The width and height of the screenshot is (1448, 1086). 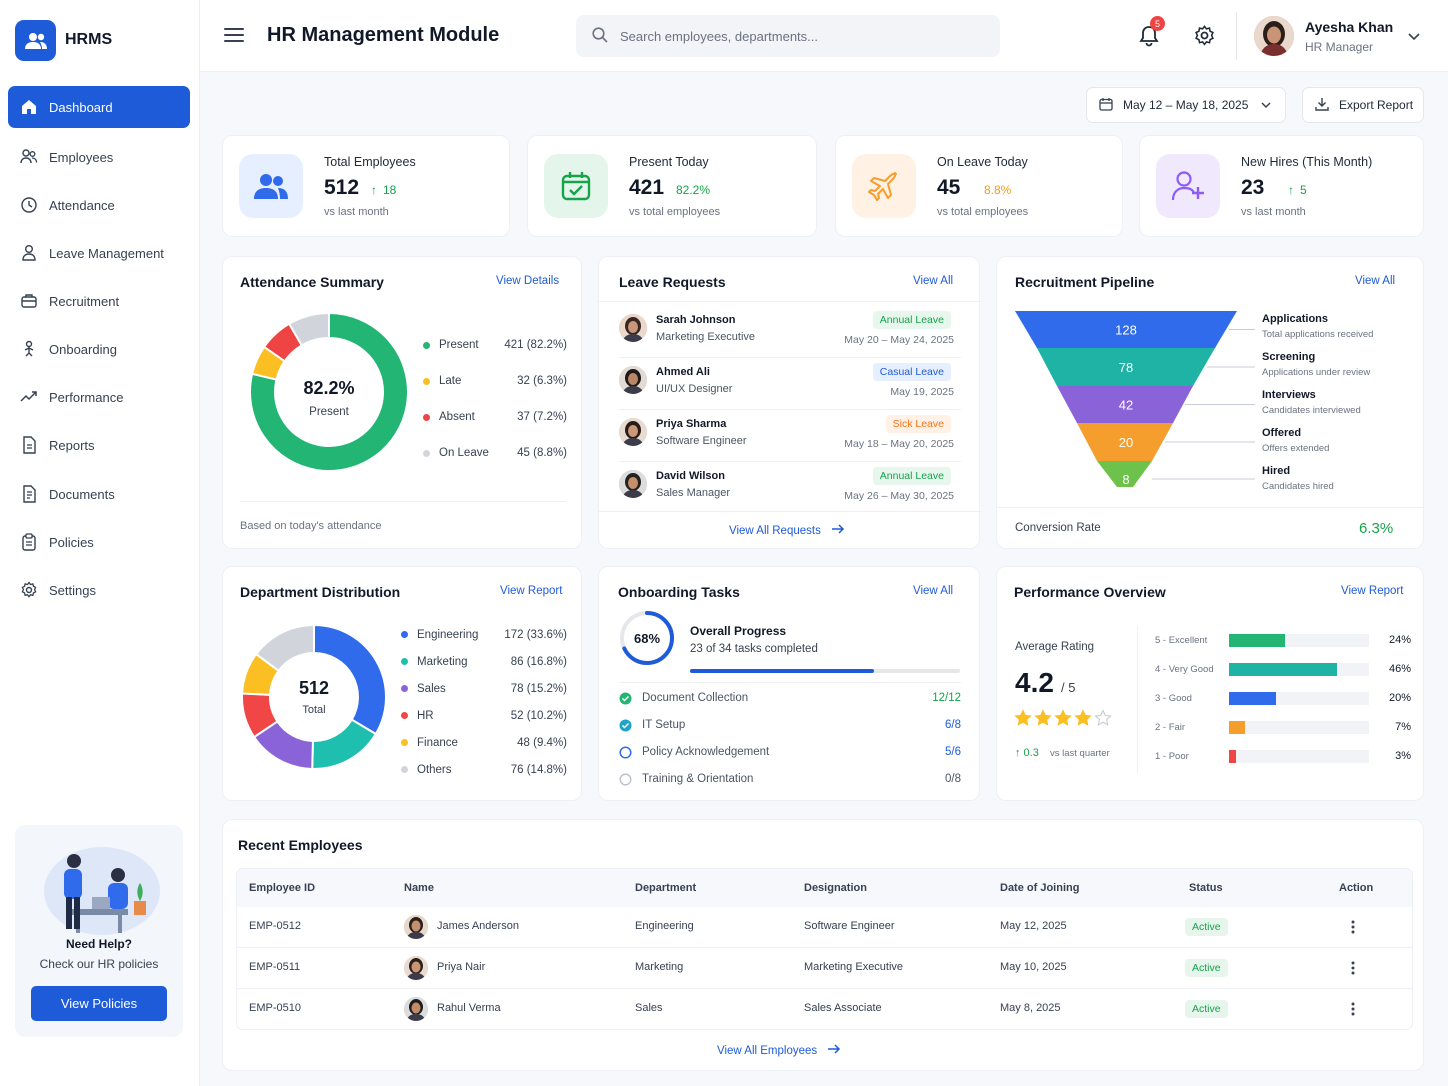 What do you see at coordinates (1363, 105) in the screenshot?
I see `export-report-button: Export Report` at bounding box center [1363, 105].